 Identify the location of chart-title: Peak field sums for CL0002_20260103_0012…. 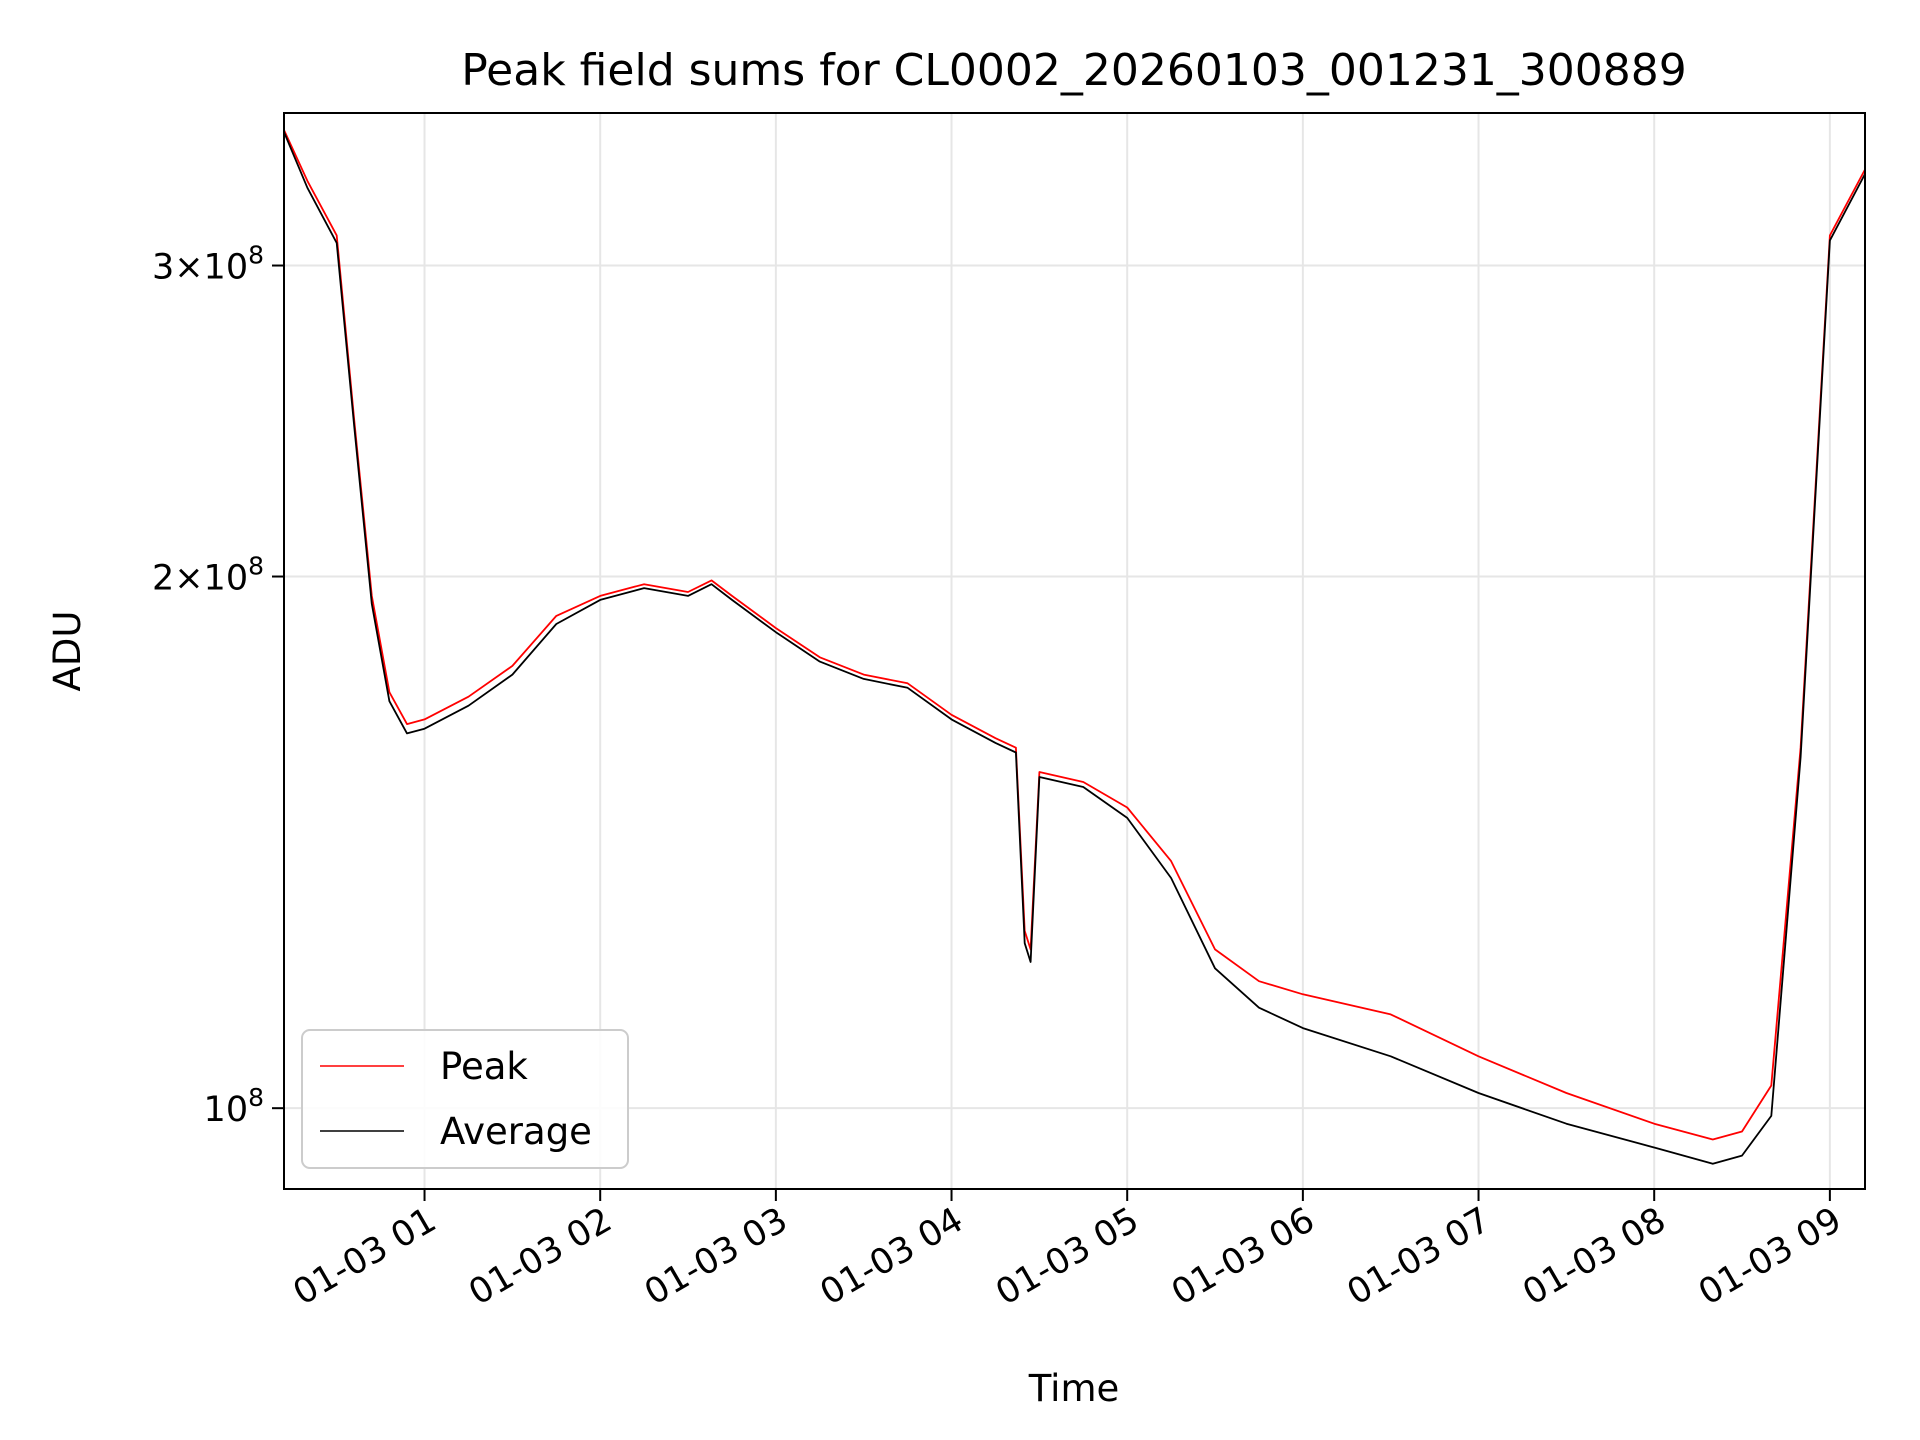
(1074, 70).